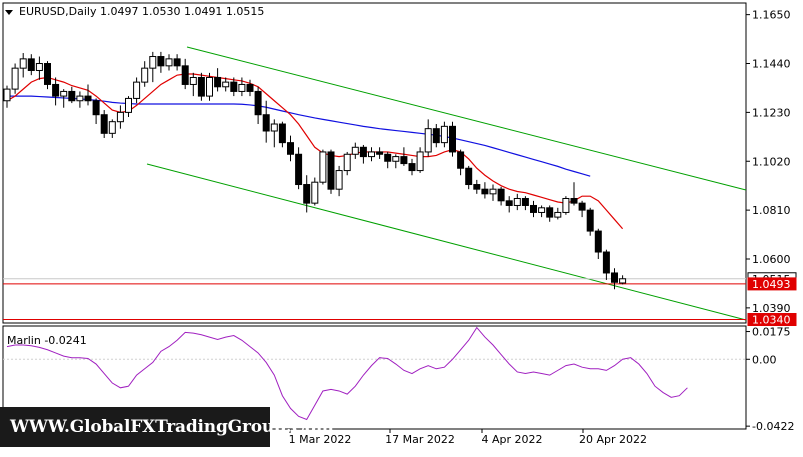 The height and width of the screenshot is (457, 803). Describe the element at coordinates (771, 308) in the screenshot. I see `y-tick-label: 1.0390` at that location.